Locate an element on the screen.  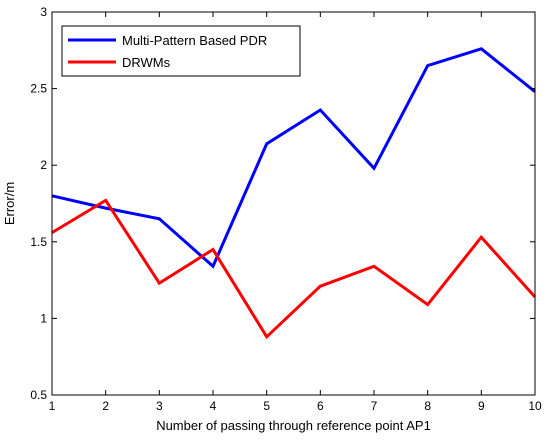
x-tick-label: 3 is located at coordinates (159, 406).